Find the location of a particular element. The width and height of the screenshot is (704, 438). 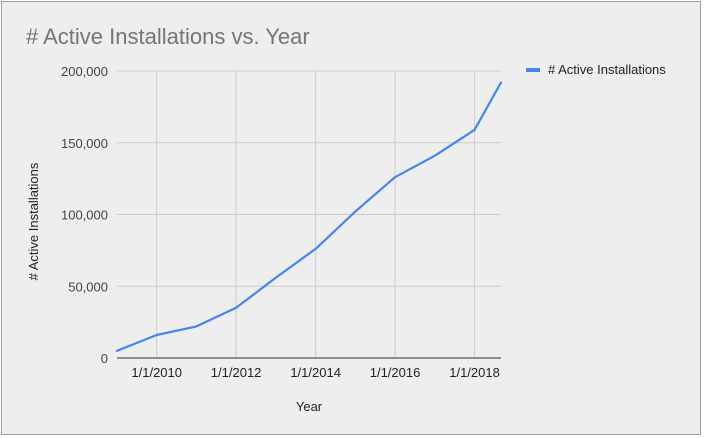

y-axis-ticks: 0 50,000 100,000 150,000 200,000 is located at coordinates (84, 215).